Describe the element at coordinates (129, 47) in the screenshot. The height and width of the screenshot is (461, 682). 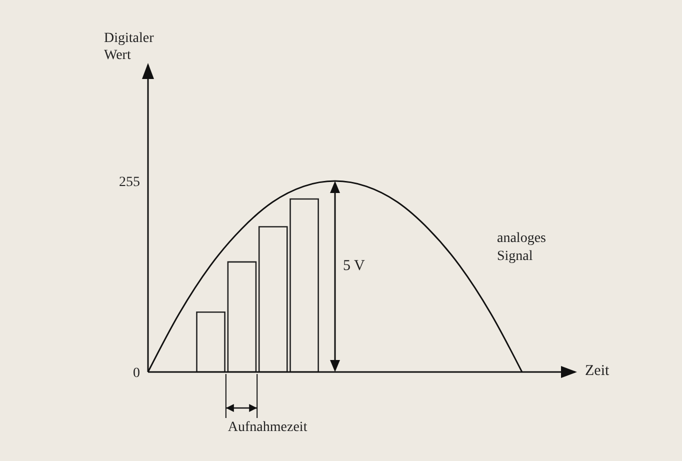
I see `y-axis-title: Digitaler Wert` at that location.